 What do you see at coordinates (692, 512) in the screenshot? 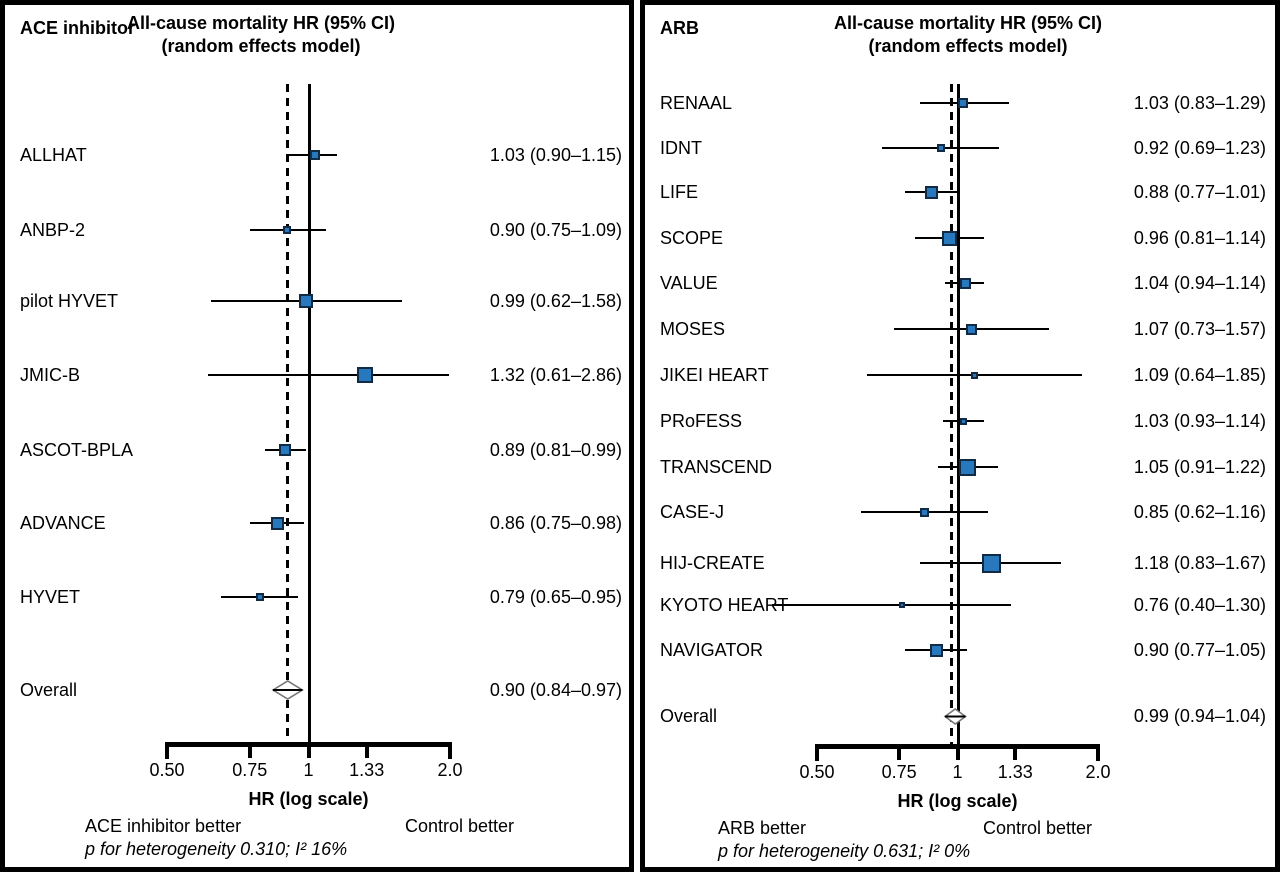
I see `study-label: CASE-J` at bounding box center [692, 512].